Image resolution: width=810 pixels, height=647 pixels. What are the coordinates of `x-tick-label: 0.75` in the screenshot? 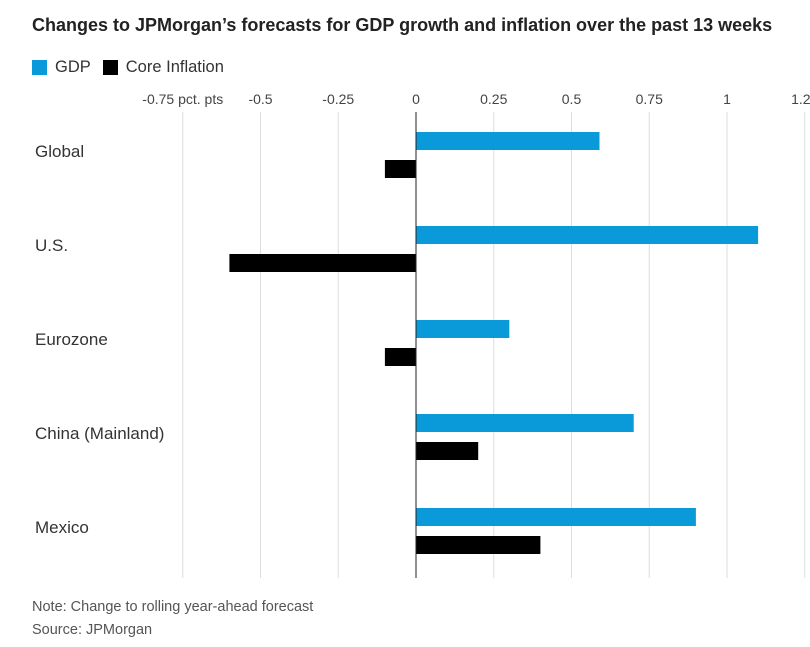 It's located at (649, 99).